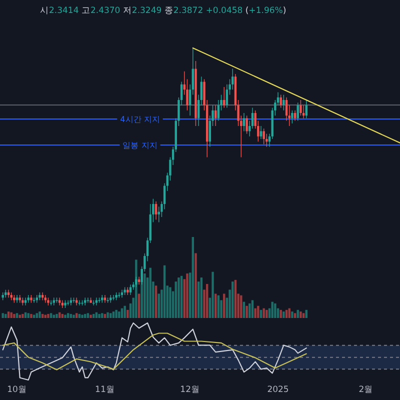 This screenshot has width=400, height=400. What do you see at coordinates (278, 390) in the screenshot?
I see `x-tick-label: 2025` at bounding box center [278, 390].